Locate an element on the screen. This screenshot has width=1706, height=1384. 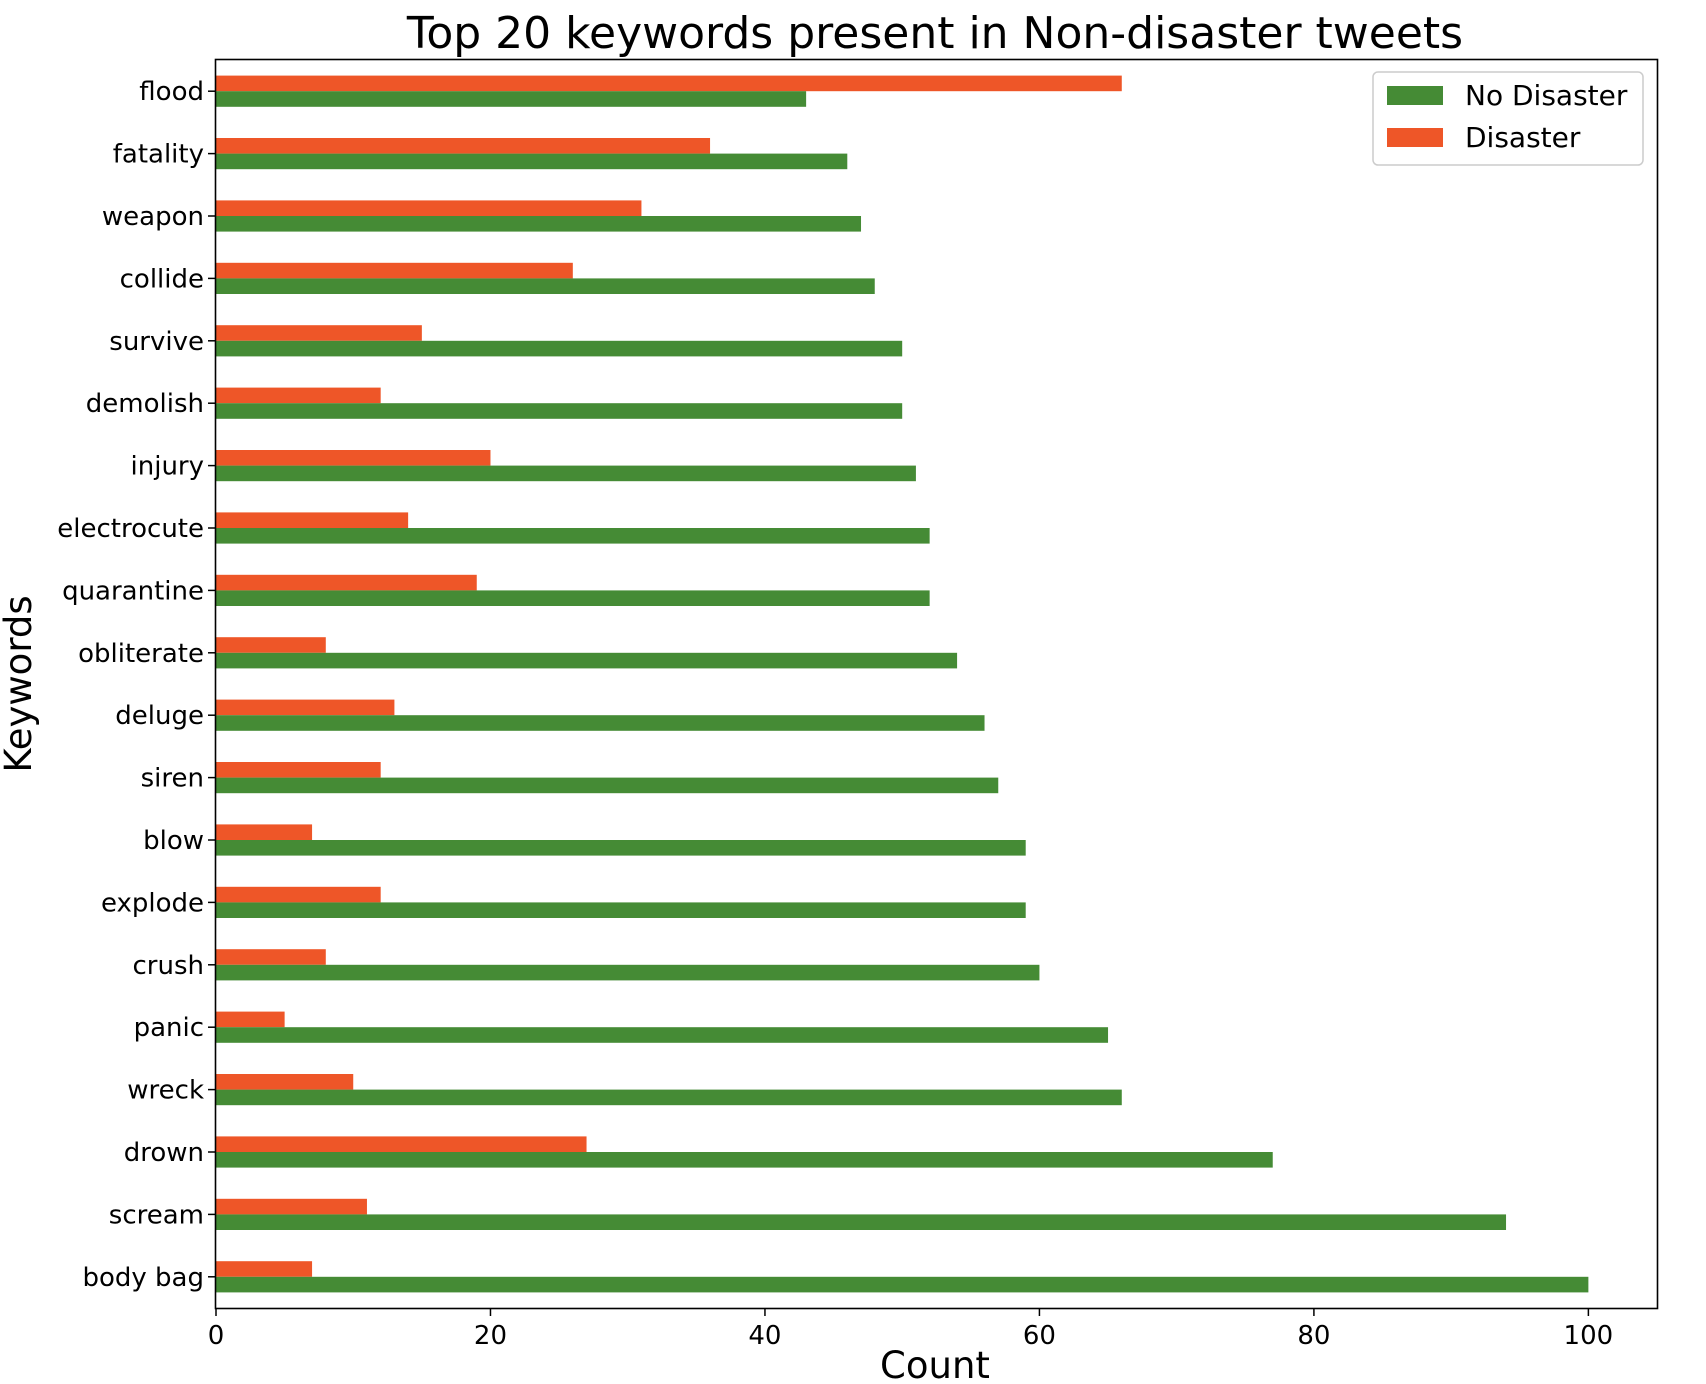
bar-disaster-injury is located at coordinates (353, 458).